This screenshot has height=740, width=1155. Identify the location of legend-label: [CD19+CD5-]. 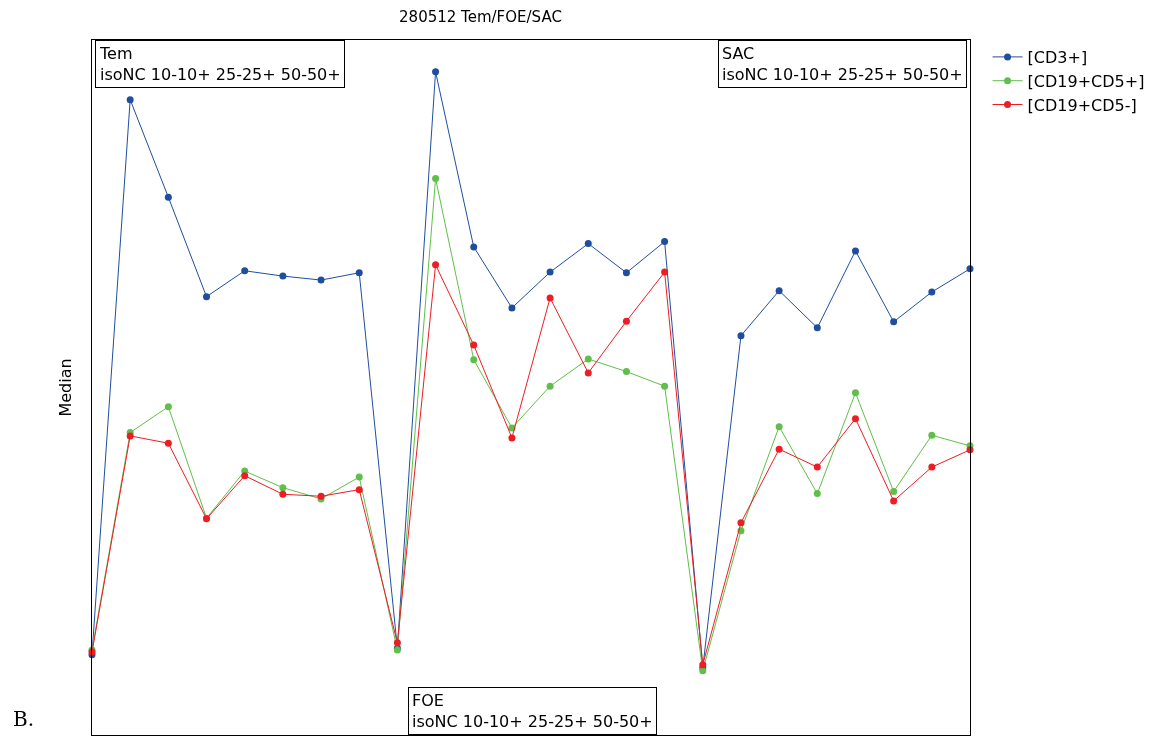
(1082, 105).